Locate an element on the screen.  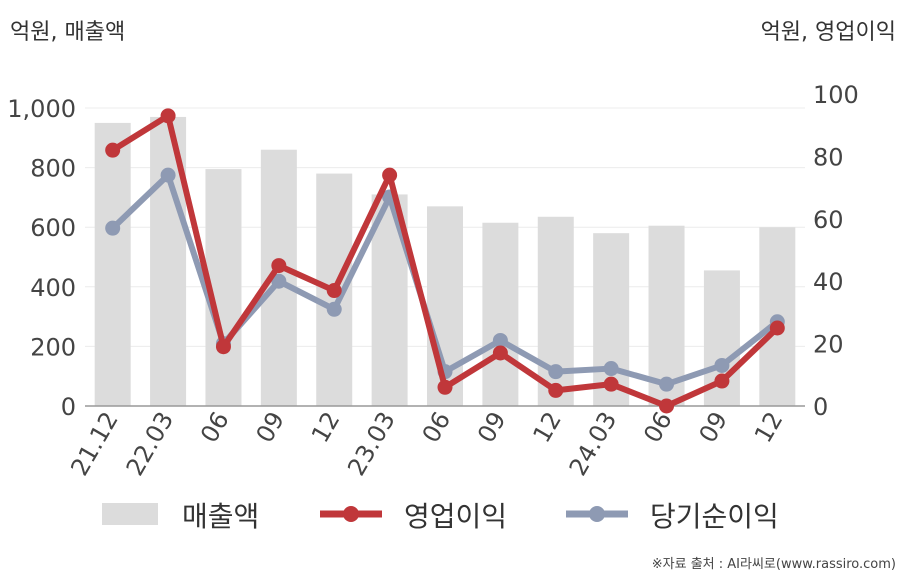
right-tick-label: 20 is located at coordinates (828, 345).